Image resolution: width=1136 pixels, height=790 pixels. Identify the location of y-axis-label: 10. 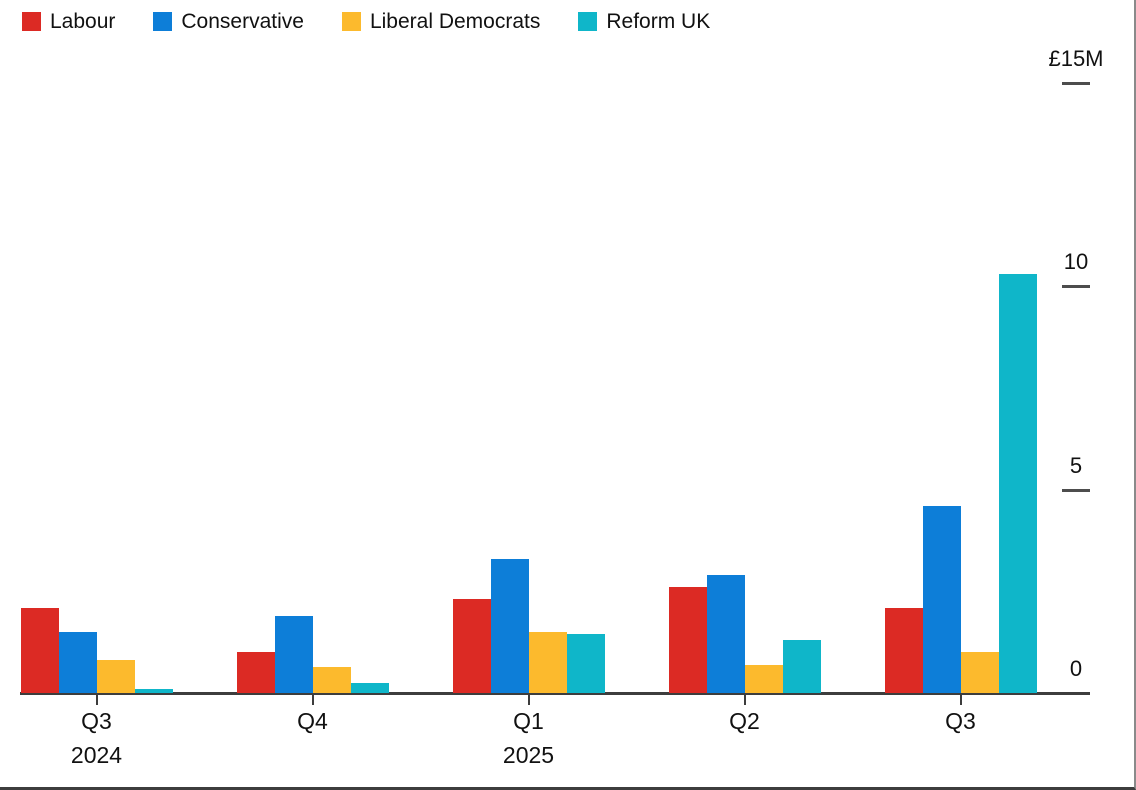
(1076, 262).